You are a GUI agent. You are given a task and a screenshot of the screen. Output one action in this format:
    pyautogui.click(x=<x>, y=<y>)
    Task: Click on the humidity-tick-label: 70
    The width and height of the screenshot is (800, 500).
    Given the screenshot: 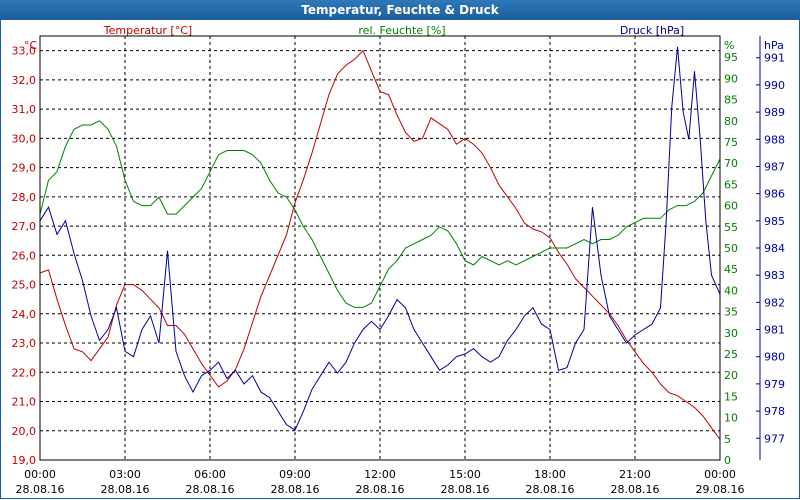 What is the action you would take?
    pyautogui.click(x=731, y=163)
    